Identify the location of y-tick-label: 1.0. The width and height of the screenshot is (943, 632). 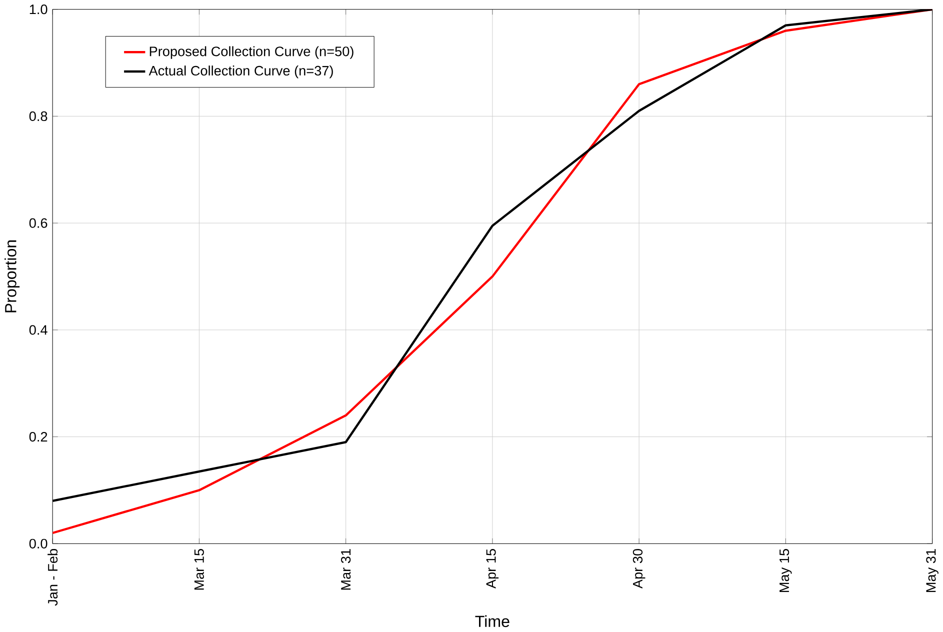
(39, 9).